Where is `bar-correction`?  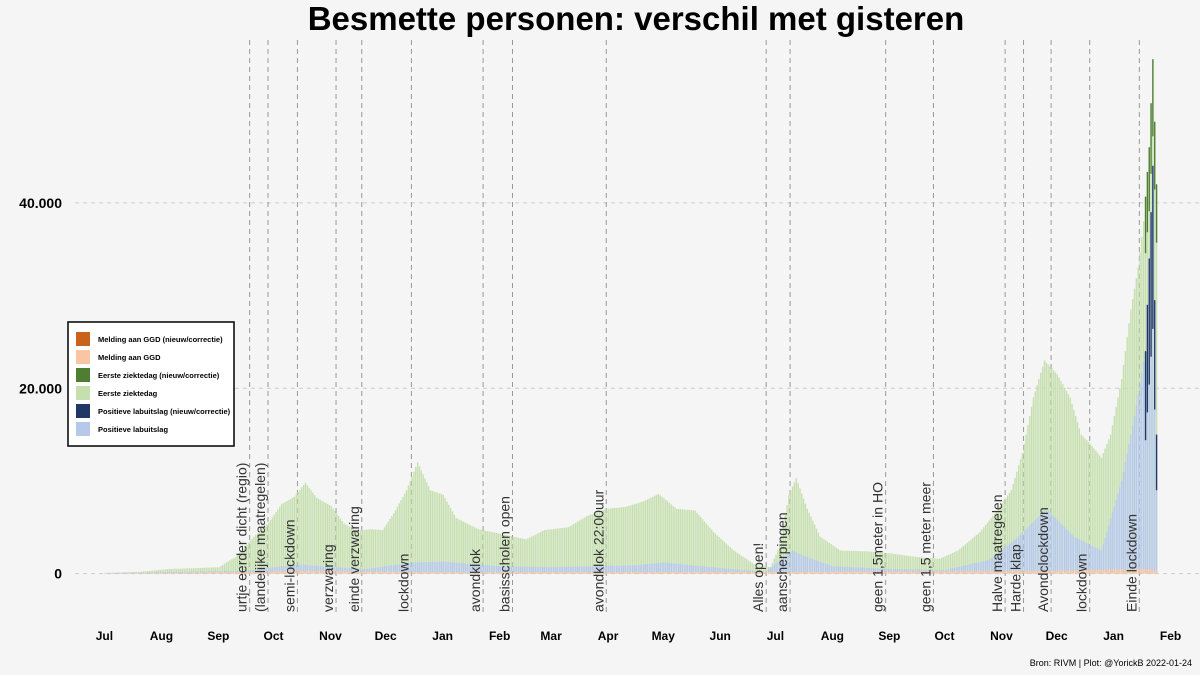 bar-correction is located at coordinates (1153, 247).